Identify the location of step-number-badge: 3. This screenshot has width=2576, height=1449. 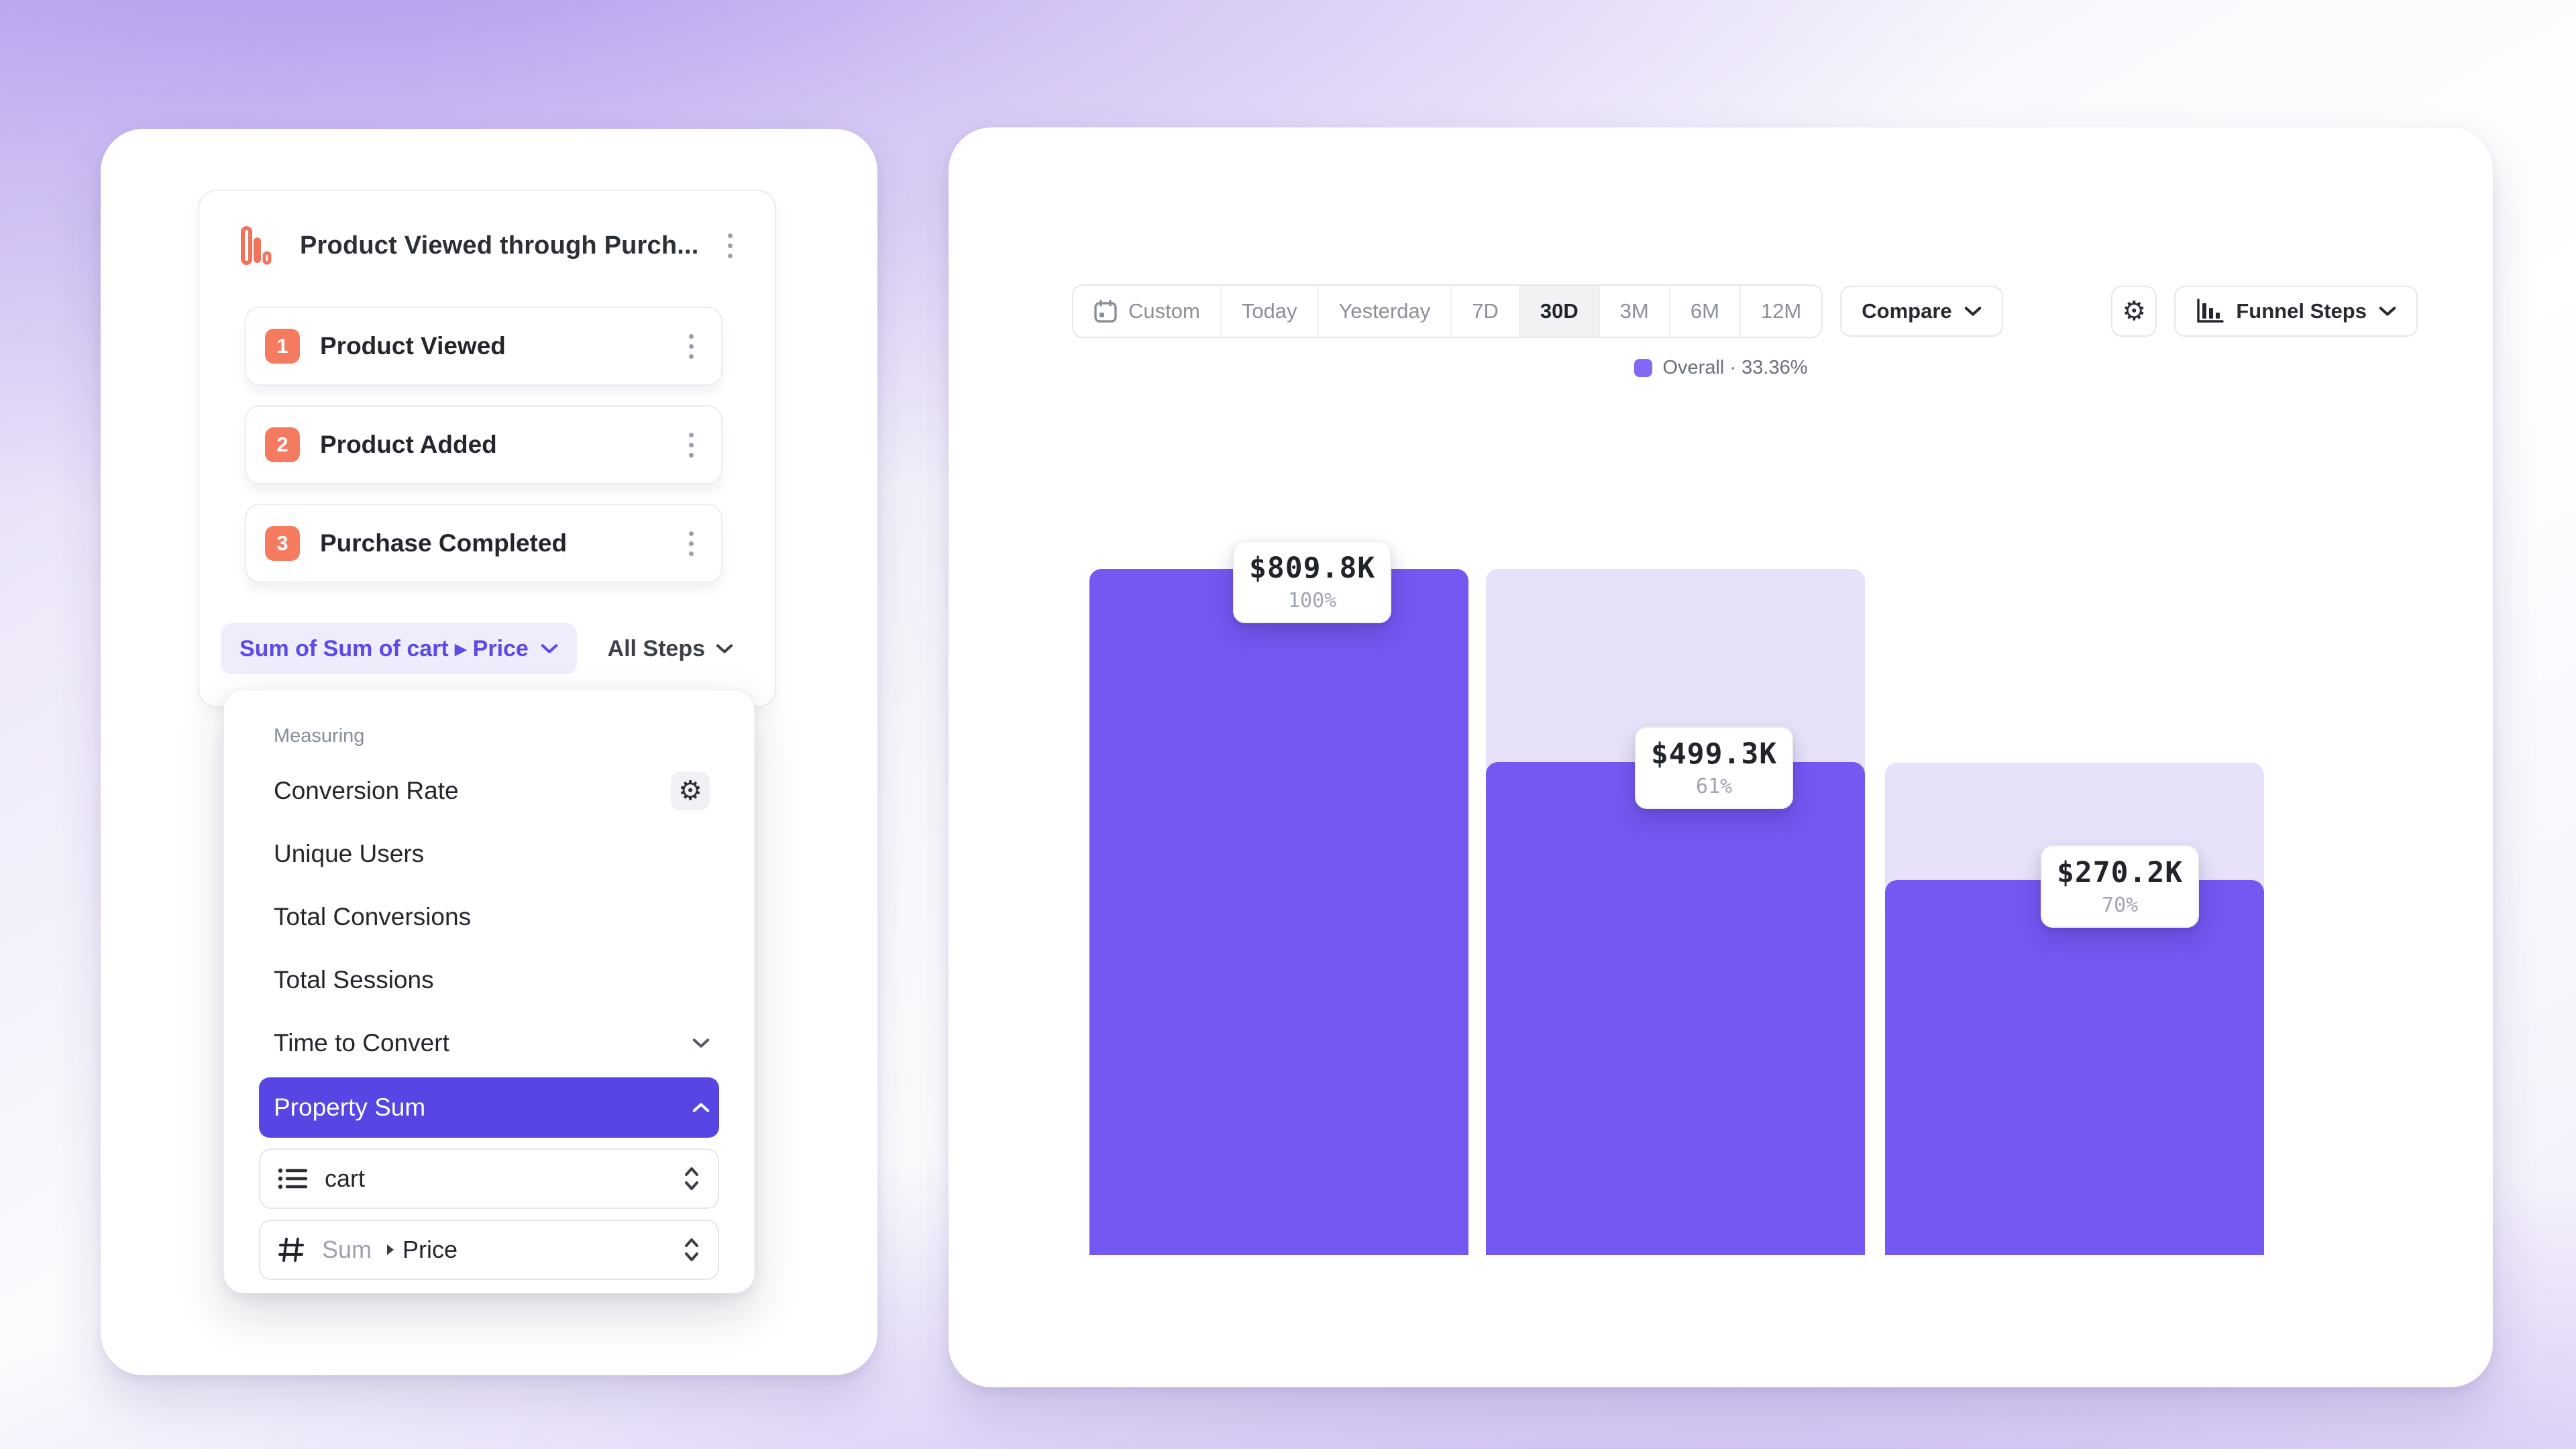
(282, 543).